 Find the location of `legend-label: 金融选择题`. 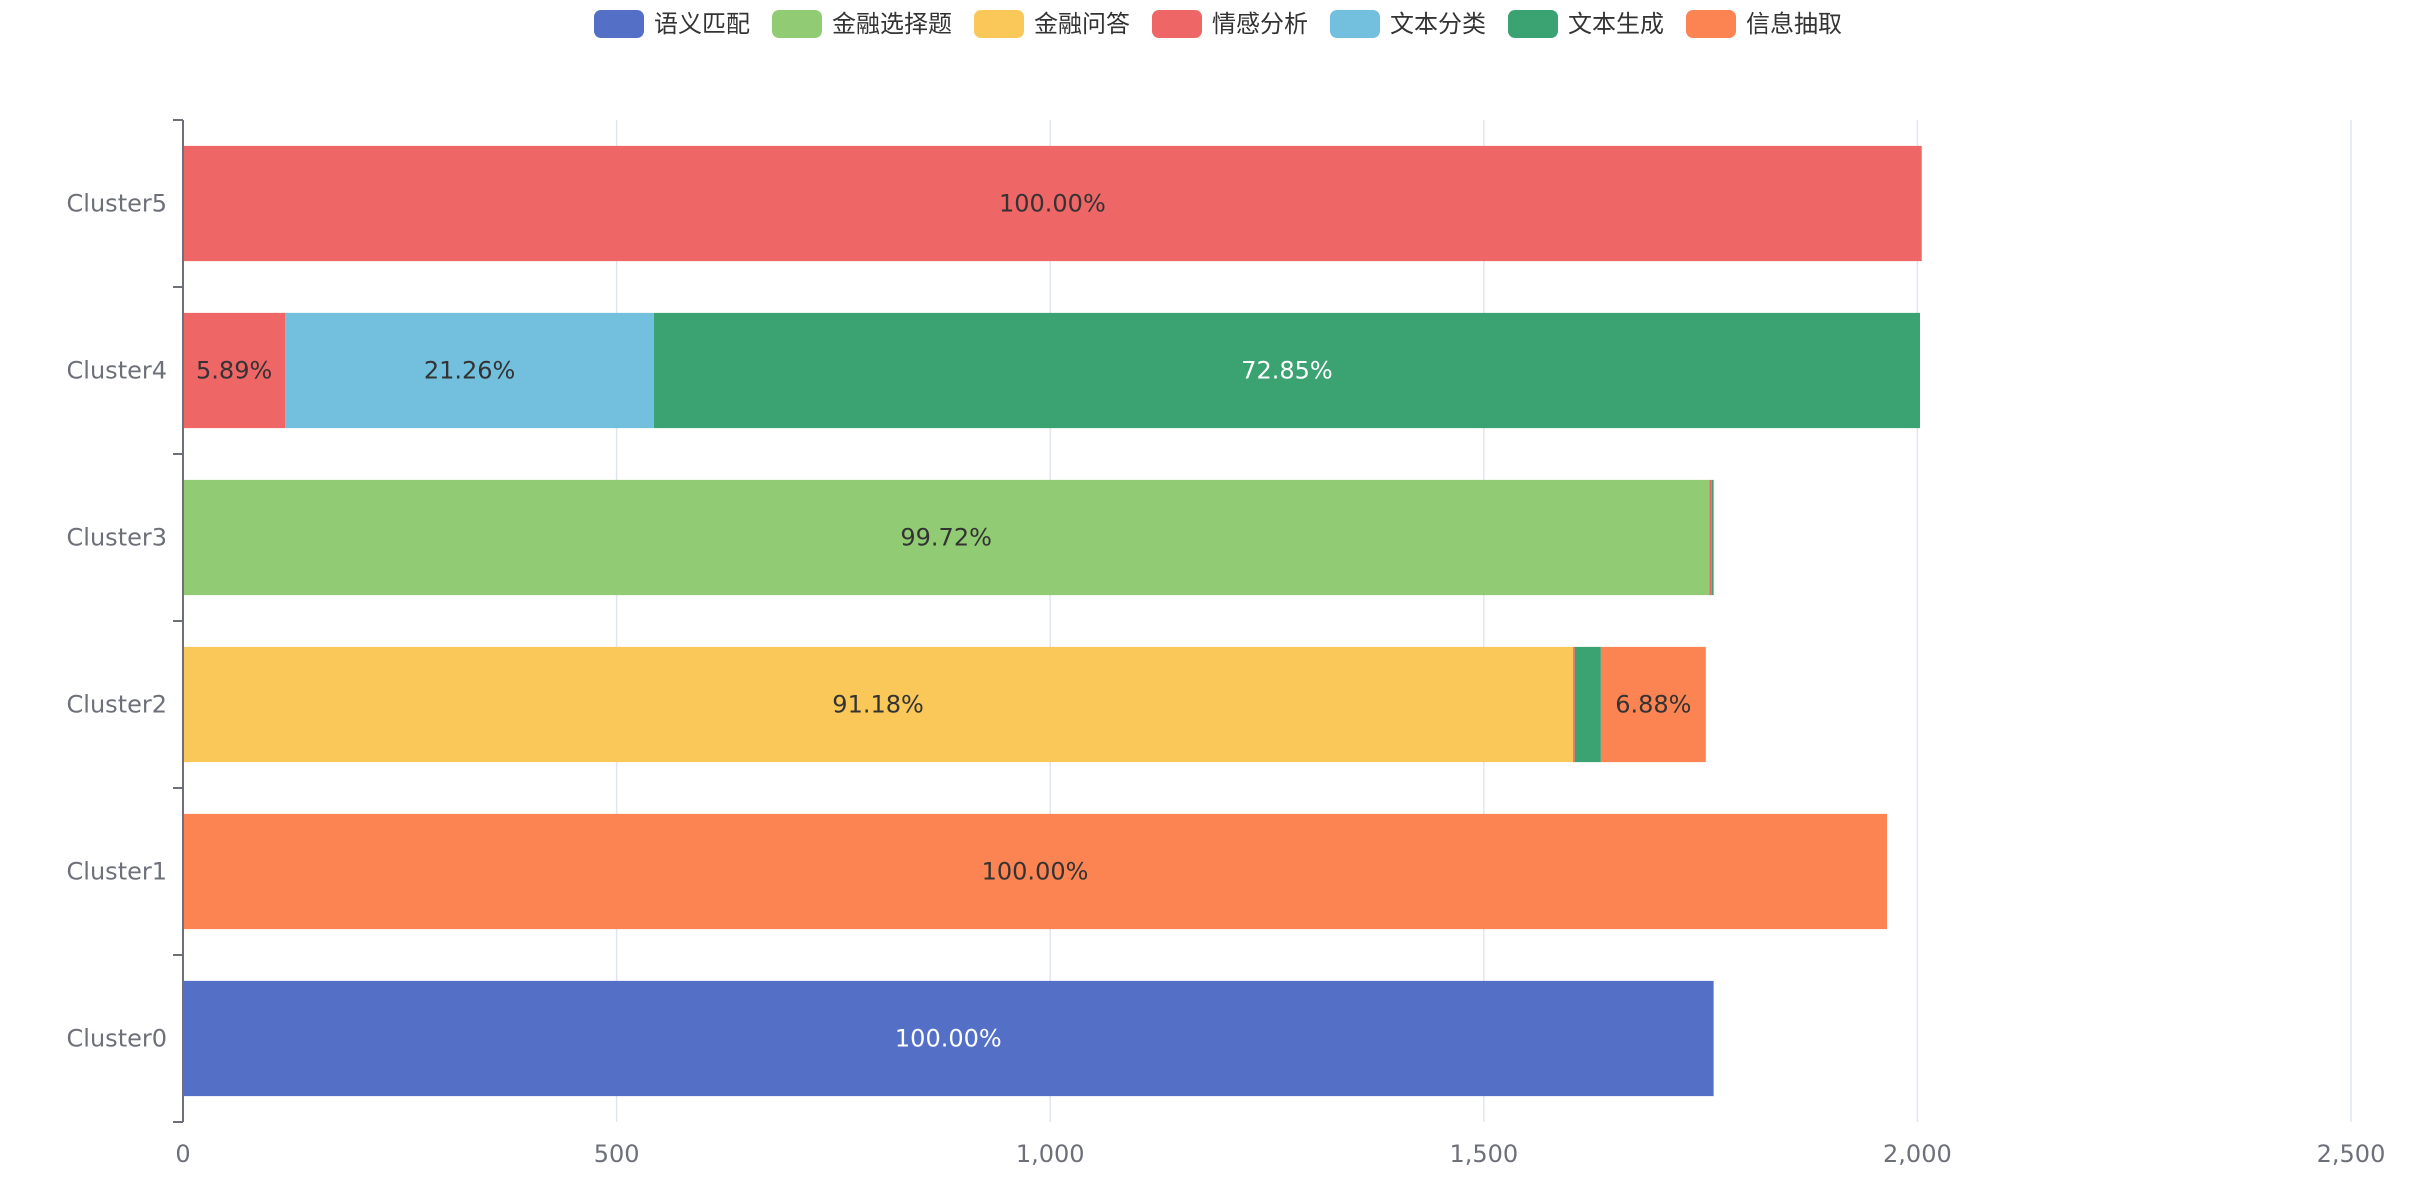

legend-label: 金融选择题 is located at coordinates (892, 24).